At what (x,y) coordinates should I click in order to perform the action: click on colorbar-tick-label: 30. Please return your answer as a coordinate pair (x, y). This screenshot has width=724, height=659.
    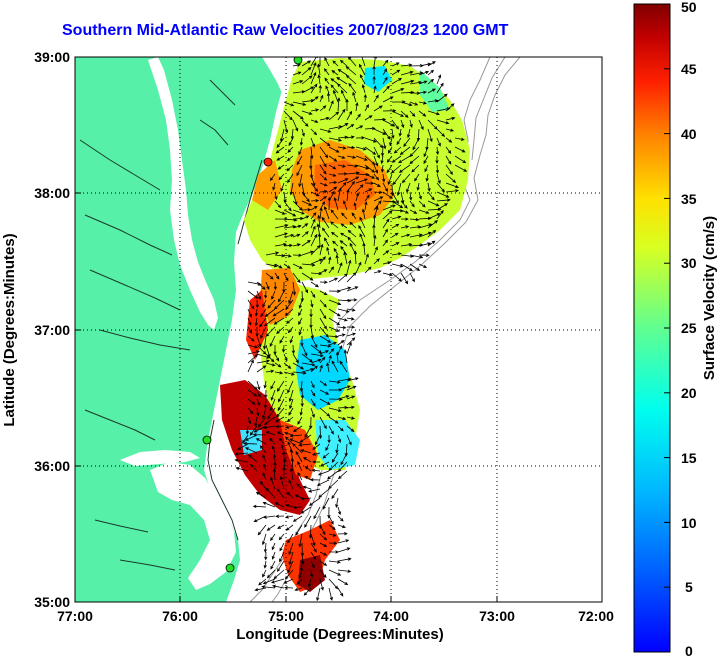
    Looking at the image, I should click on (689, 263).